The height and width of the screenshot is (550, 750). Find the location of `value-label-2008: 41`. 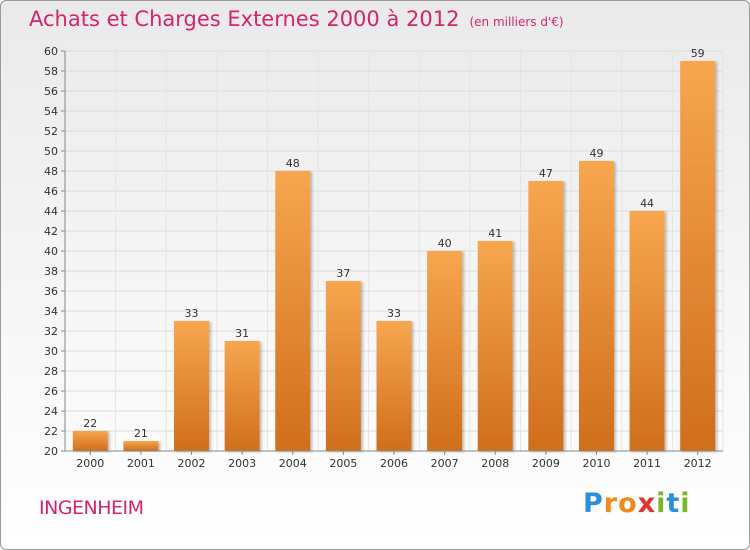

value-label-2008: 41 is located at coordinates (495, 233).